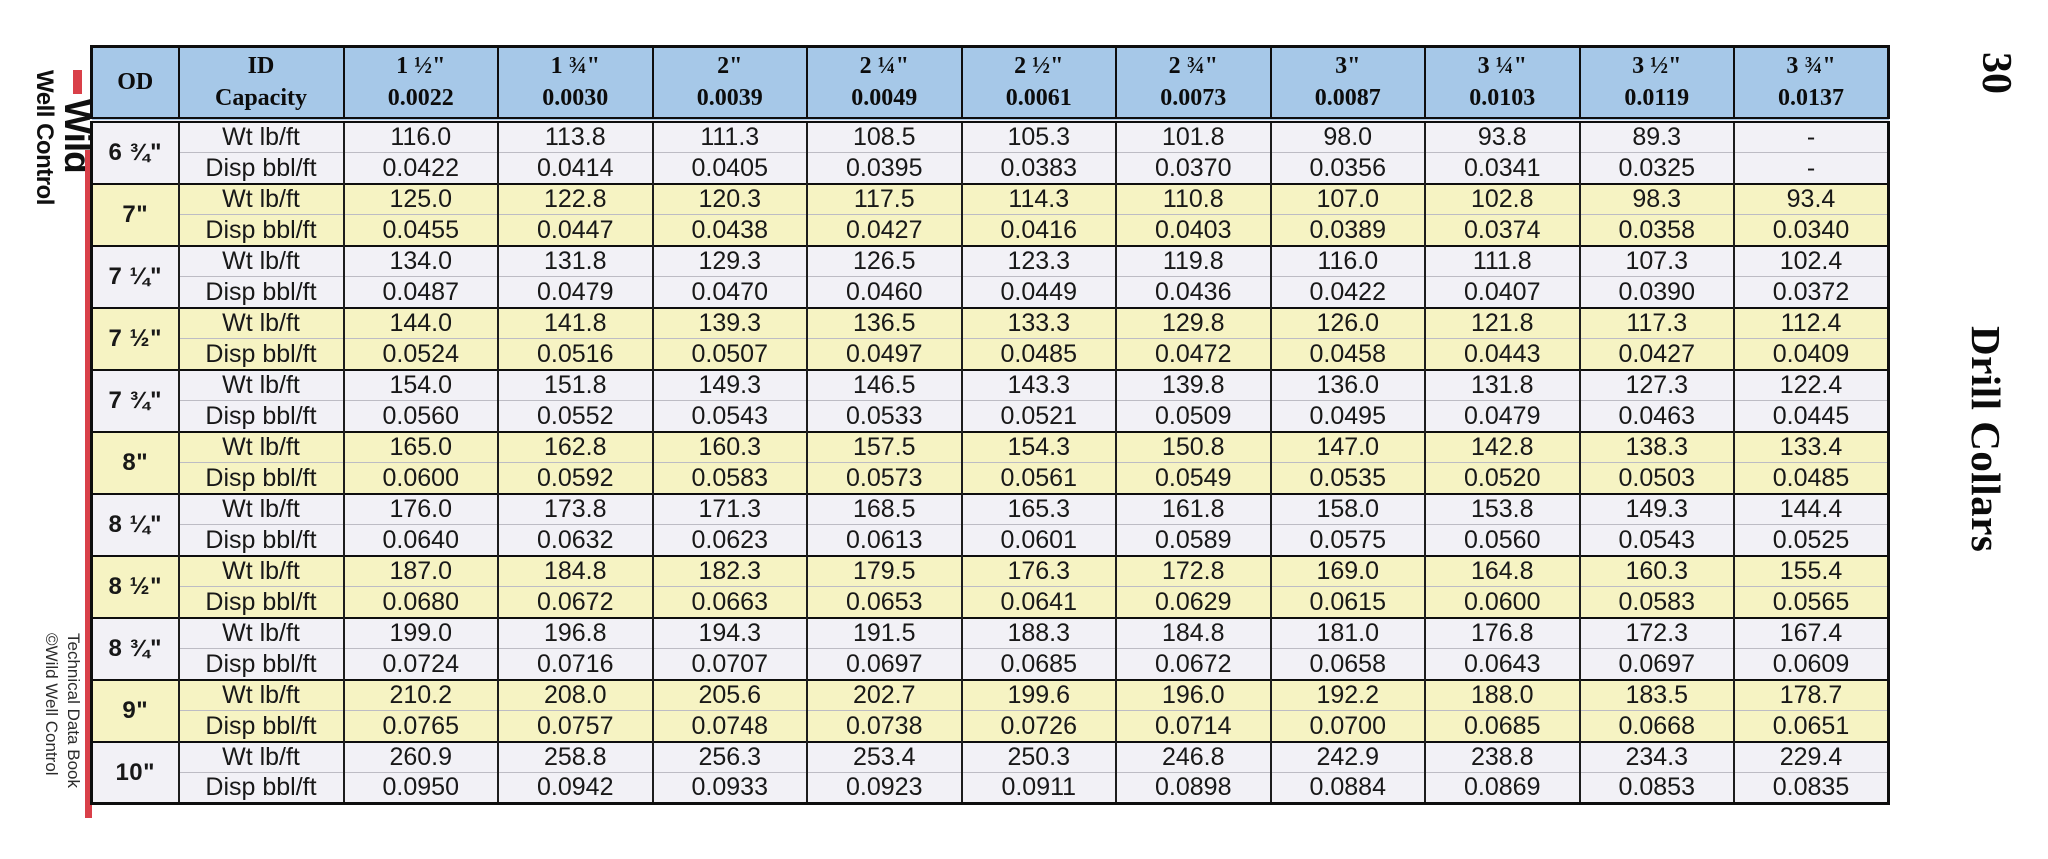  Describe the element at coordinates (1347, 198) in the screenshot. I see `value-cell: 107.0` at that location.